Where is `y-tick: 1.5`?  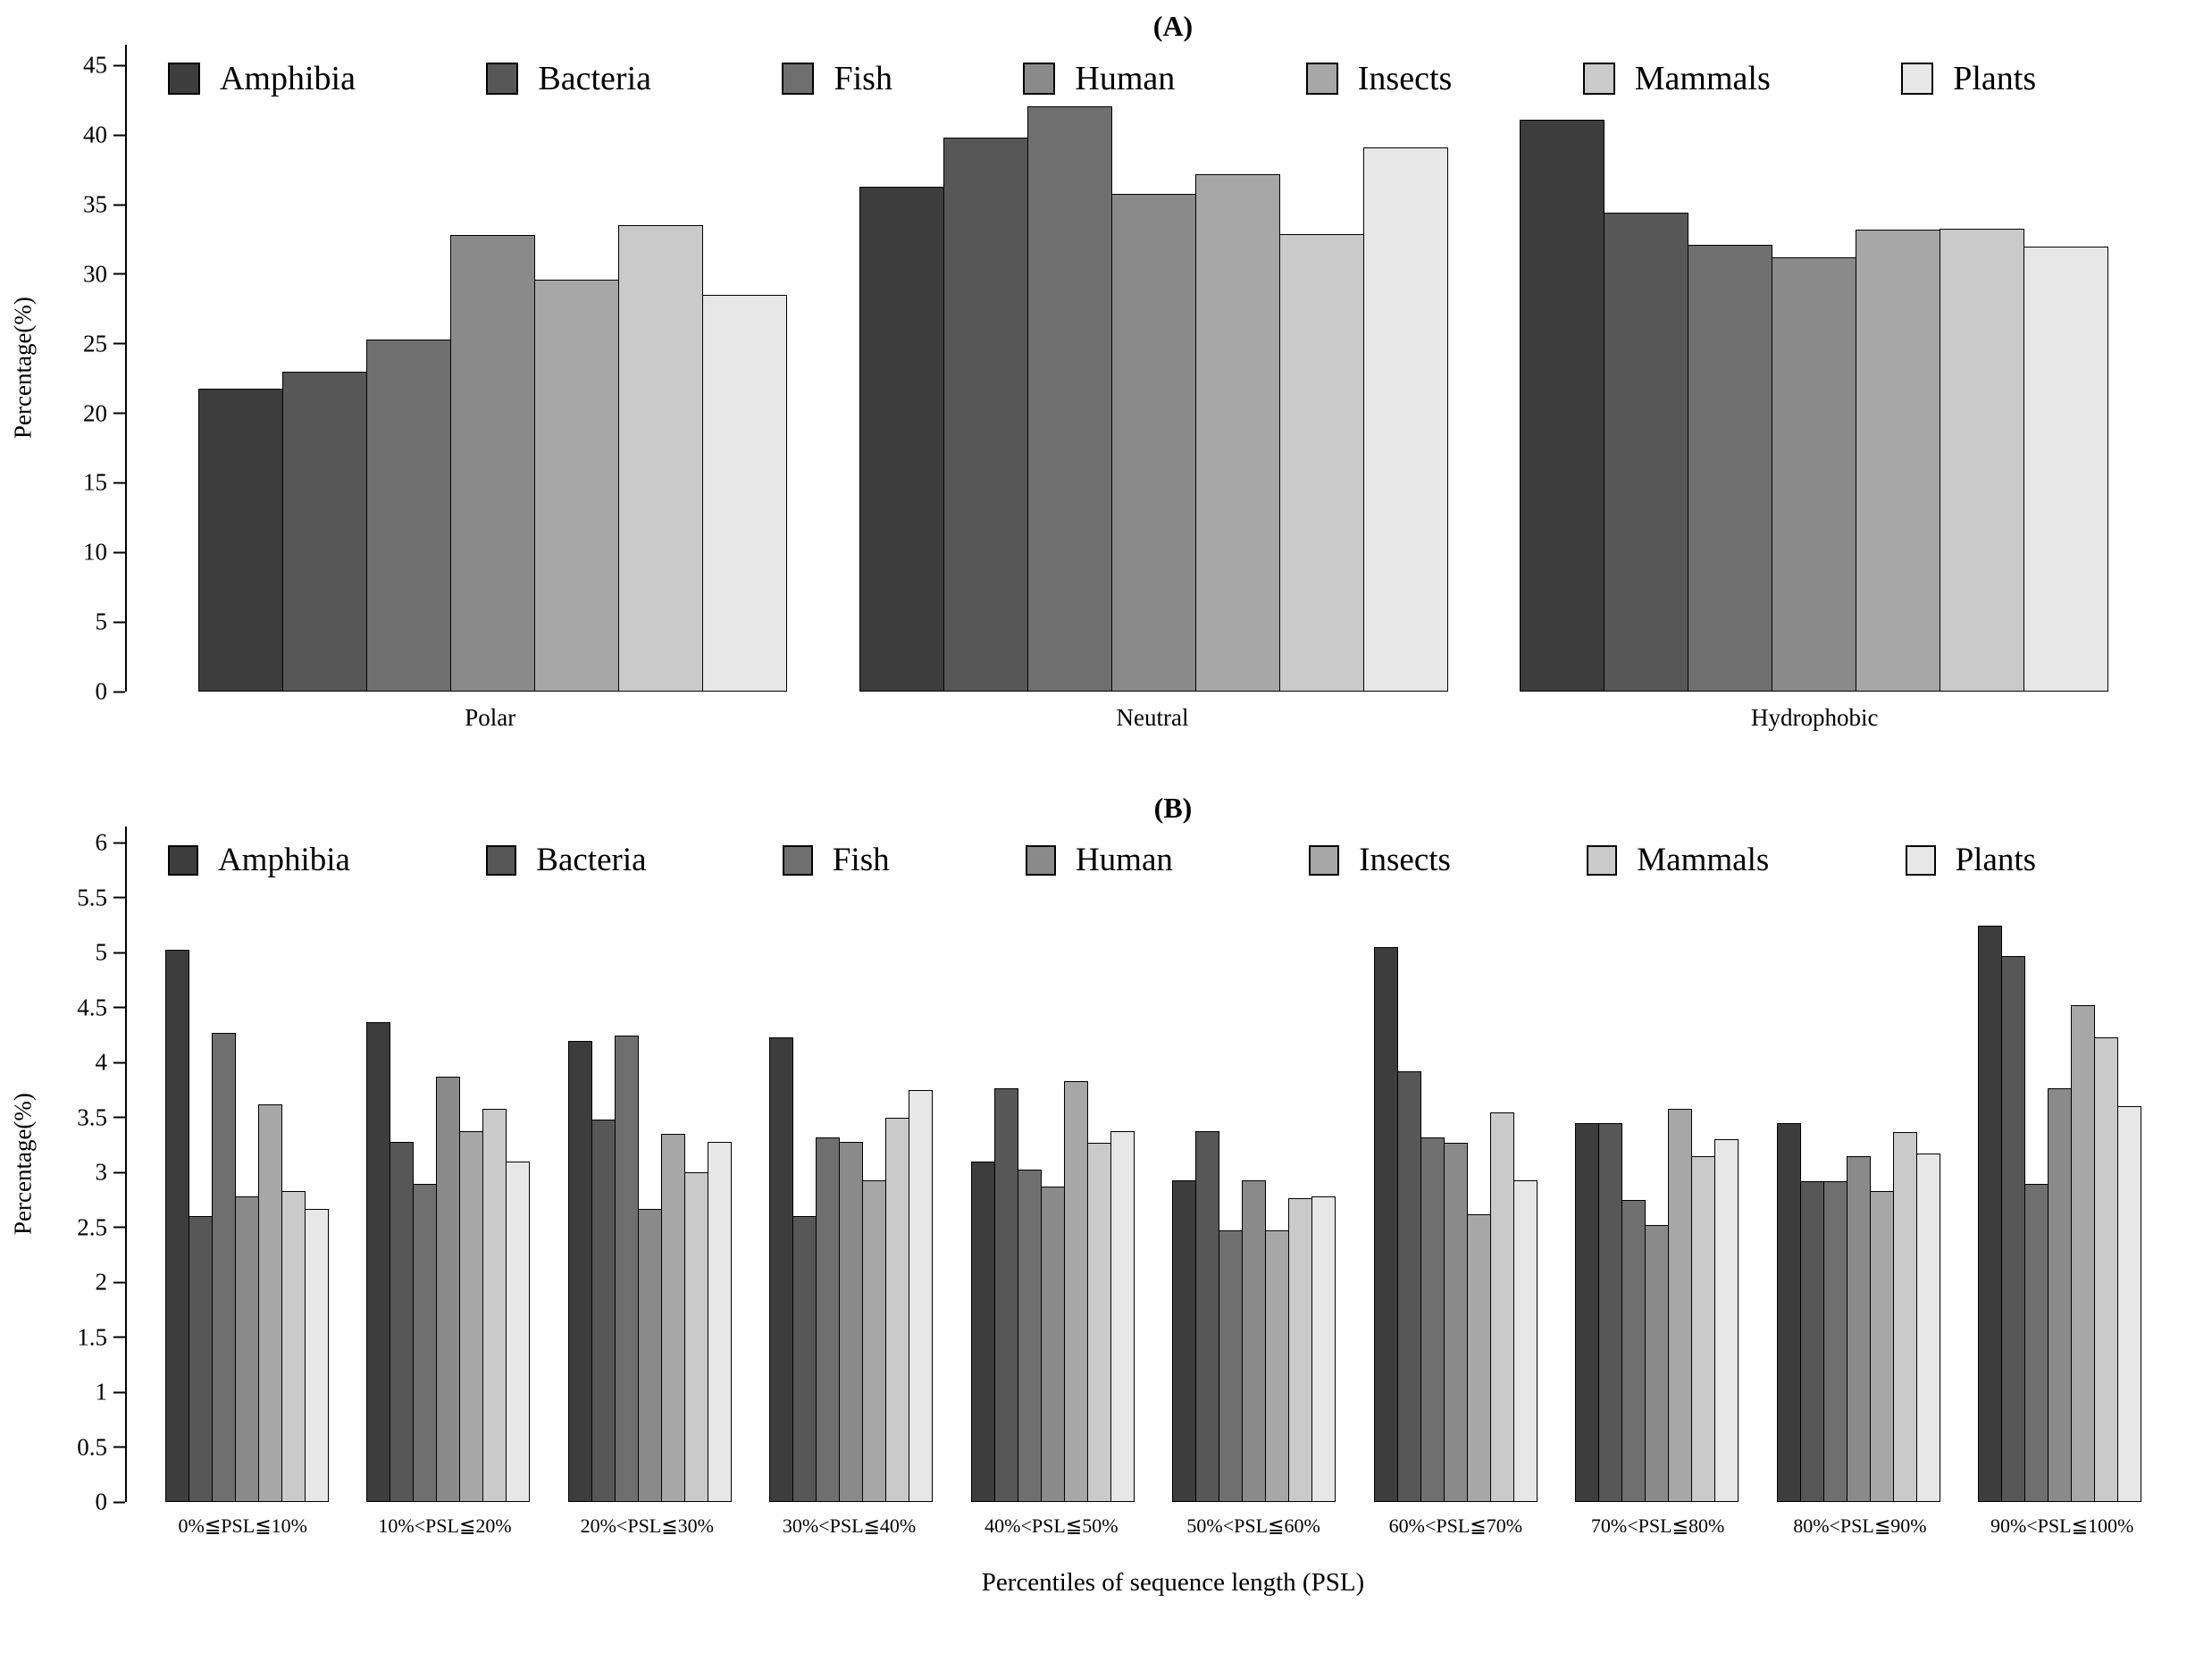
y-tick: 1.5 is located at coordinates (101, 1337).